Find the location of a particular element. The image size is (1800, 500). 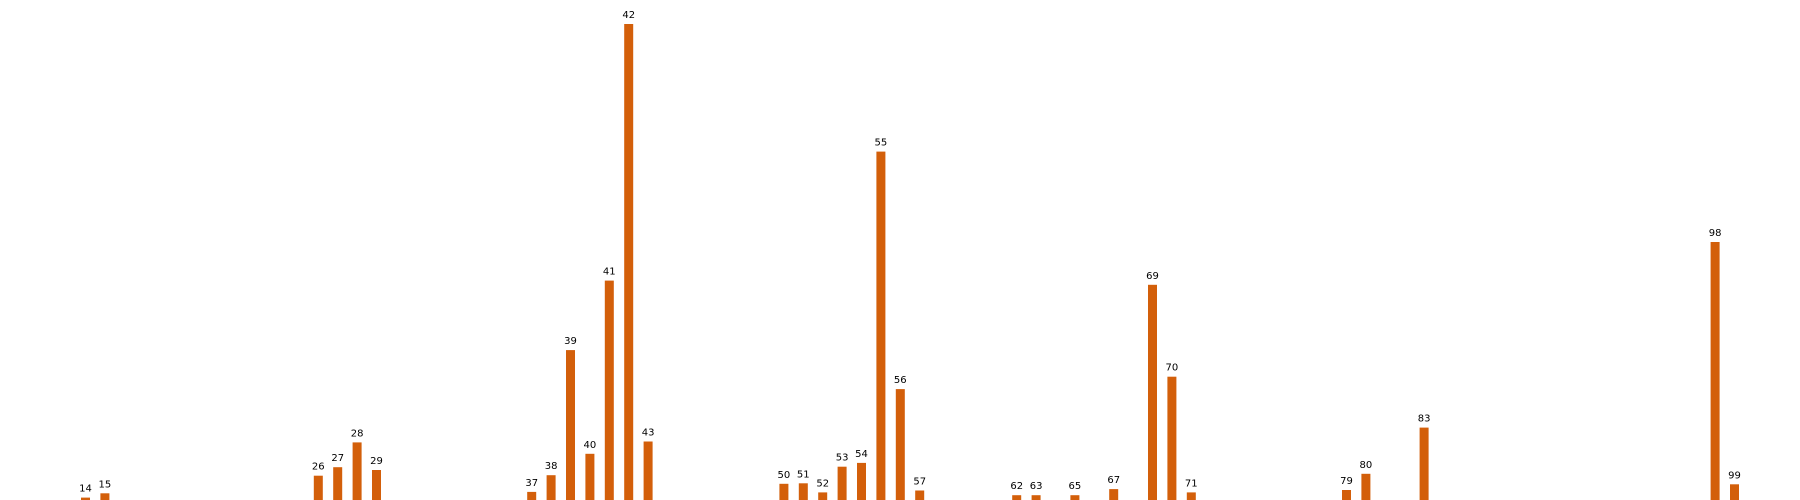

bar-label-80: 80 is located at coordinates (1366, 465).